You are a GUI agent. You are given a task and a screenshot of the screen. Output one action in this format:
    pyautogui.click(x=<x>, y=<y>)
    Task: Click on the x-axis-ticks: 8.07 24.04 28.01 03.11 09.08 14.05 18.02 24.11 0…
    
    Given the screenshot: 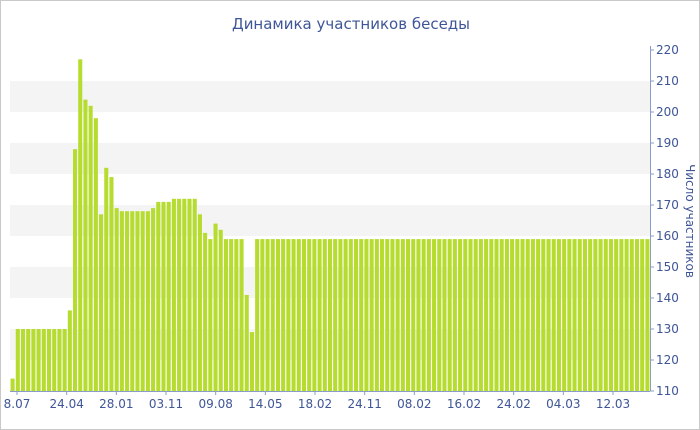 What is the action you would take?
    pyautogui.click(x=327, y=401)
    